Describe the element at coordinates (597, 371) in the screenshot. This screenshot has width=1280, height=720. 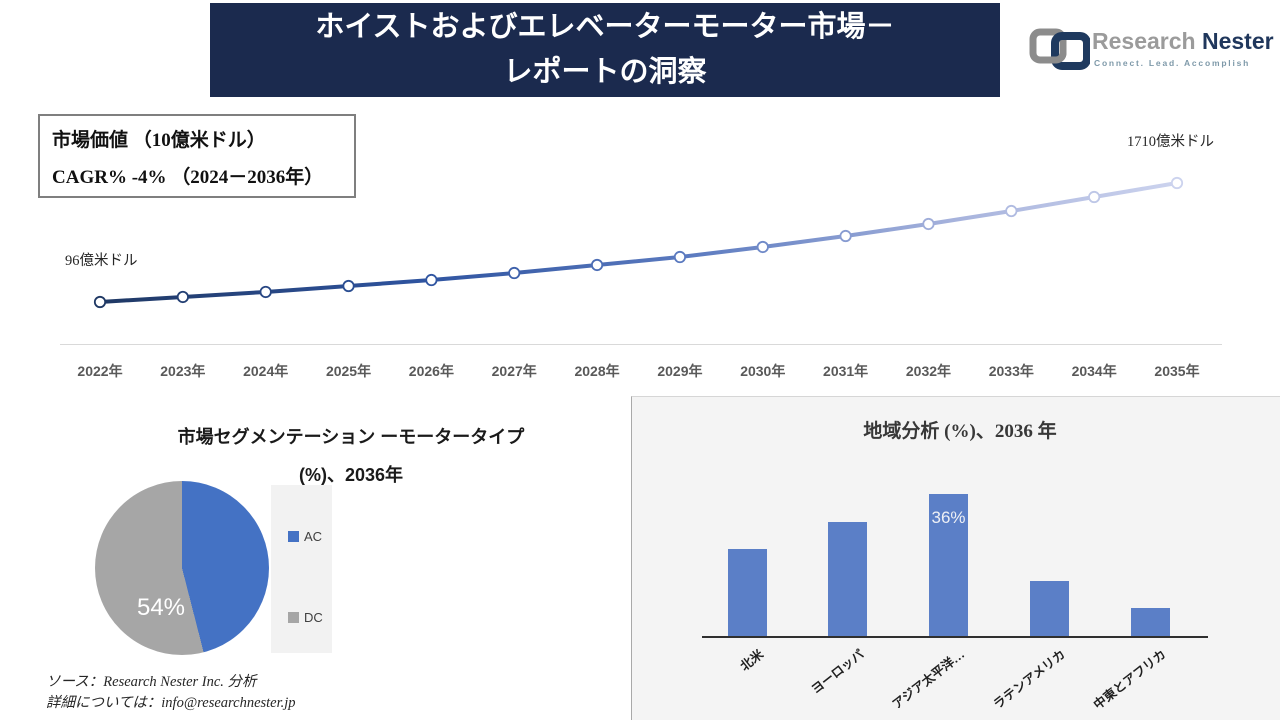
I see `x-axis-label: 2028年` at that location.